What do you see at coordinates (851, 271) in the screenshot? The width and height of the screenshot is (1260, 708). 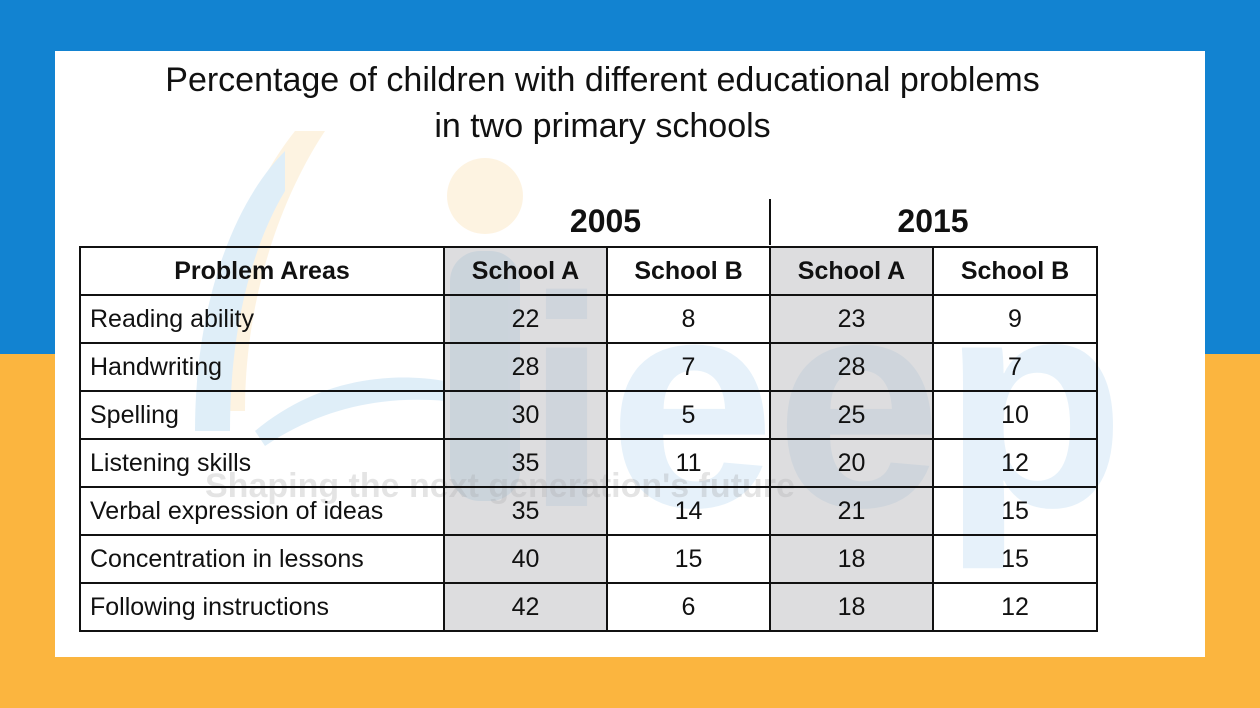 I see `header-2015-school-a: School A` at bounding box center [851, 271].